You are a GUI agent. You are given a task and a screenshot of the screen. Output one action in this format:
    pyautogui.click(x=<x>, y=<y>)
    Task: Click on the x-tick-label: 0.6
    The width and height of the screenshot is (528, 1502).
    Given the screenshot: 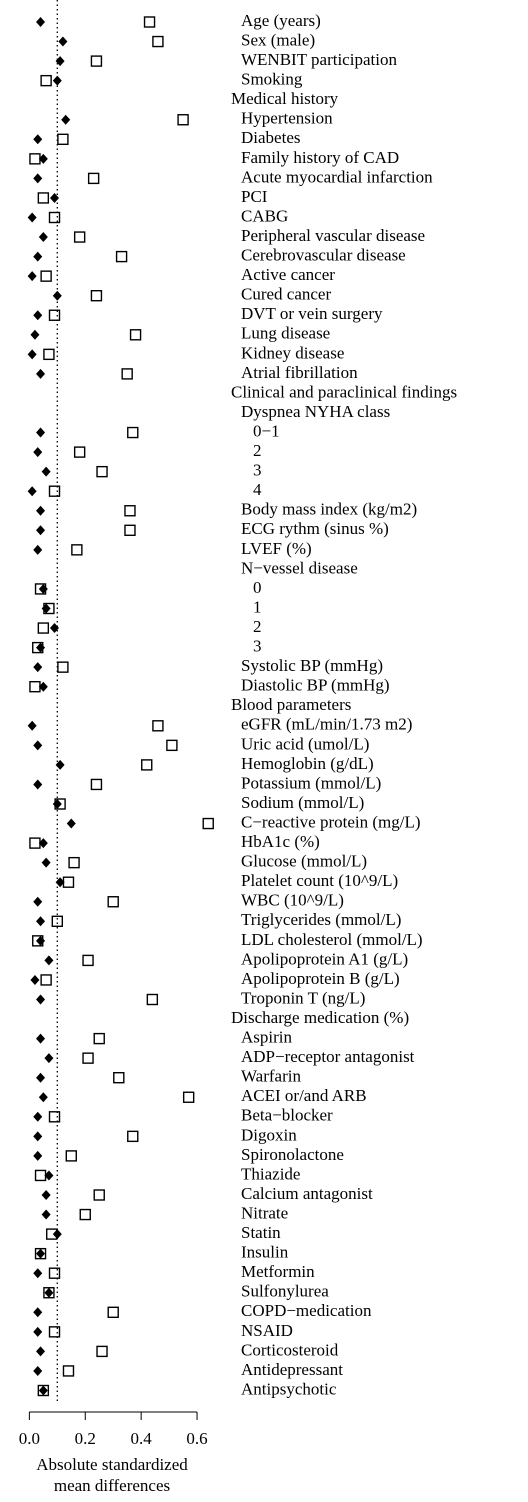 What is the action you would take?
    pyautogui.click(x=196, y=1438)
    